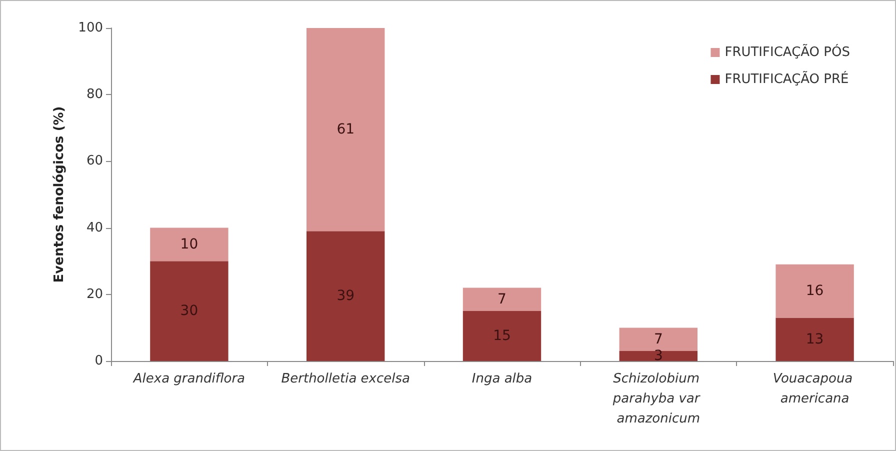  I want to click on x-tick-label: Alexa grandiflora, so click(189, 379).